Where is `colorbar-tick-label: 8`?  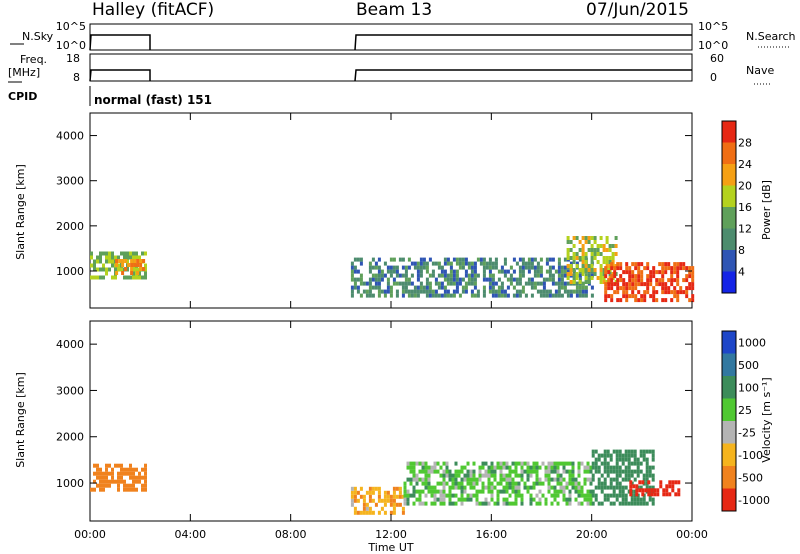 colorbar-tick-label: 8 is located at coordinates (741, 250).